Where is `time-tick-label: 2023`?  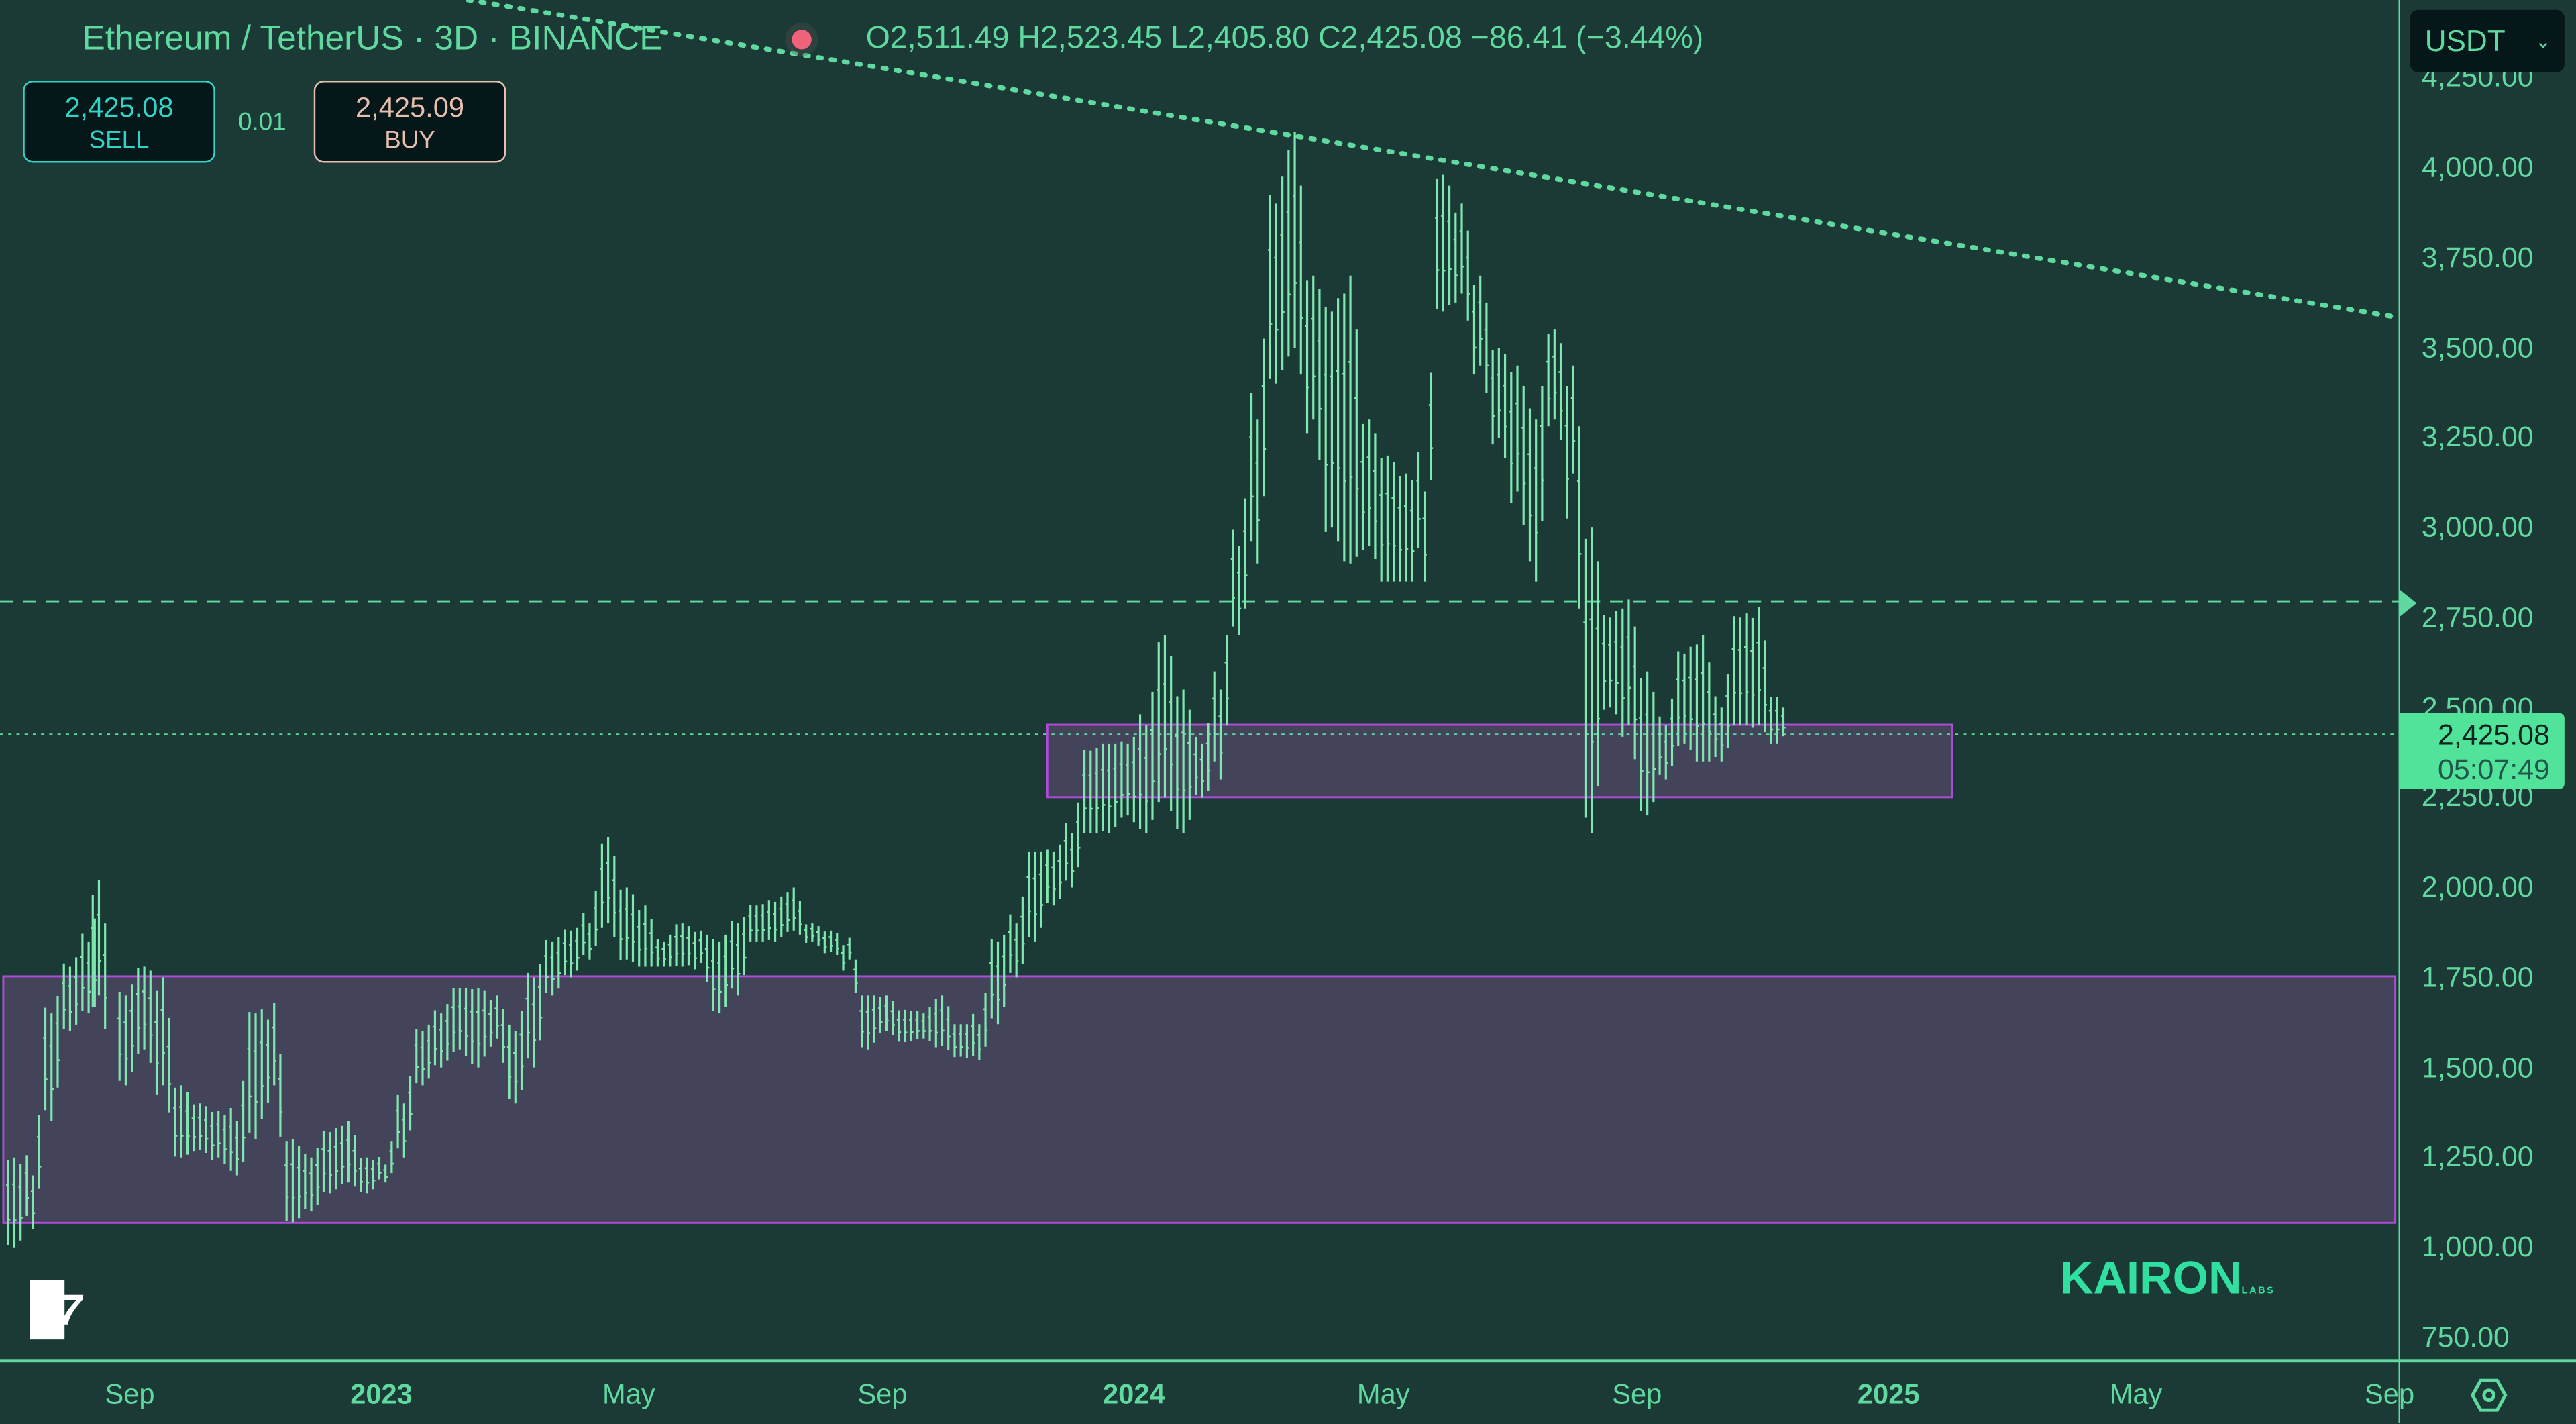 time-tick-label: 2023 is located at coordinates (381, 1394).